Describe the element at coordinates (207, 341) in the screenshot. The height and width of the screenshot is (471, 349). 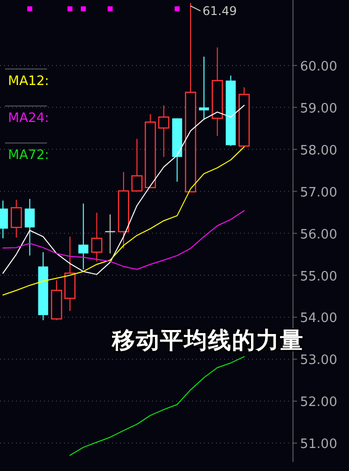
I see `text: 移动平均线的力量` at that location.